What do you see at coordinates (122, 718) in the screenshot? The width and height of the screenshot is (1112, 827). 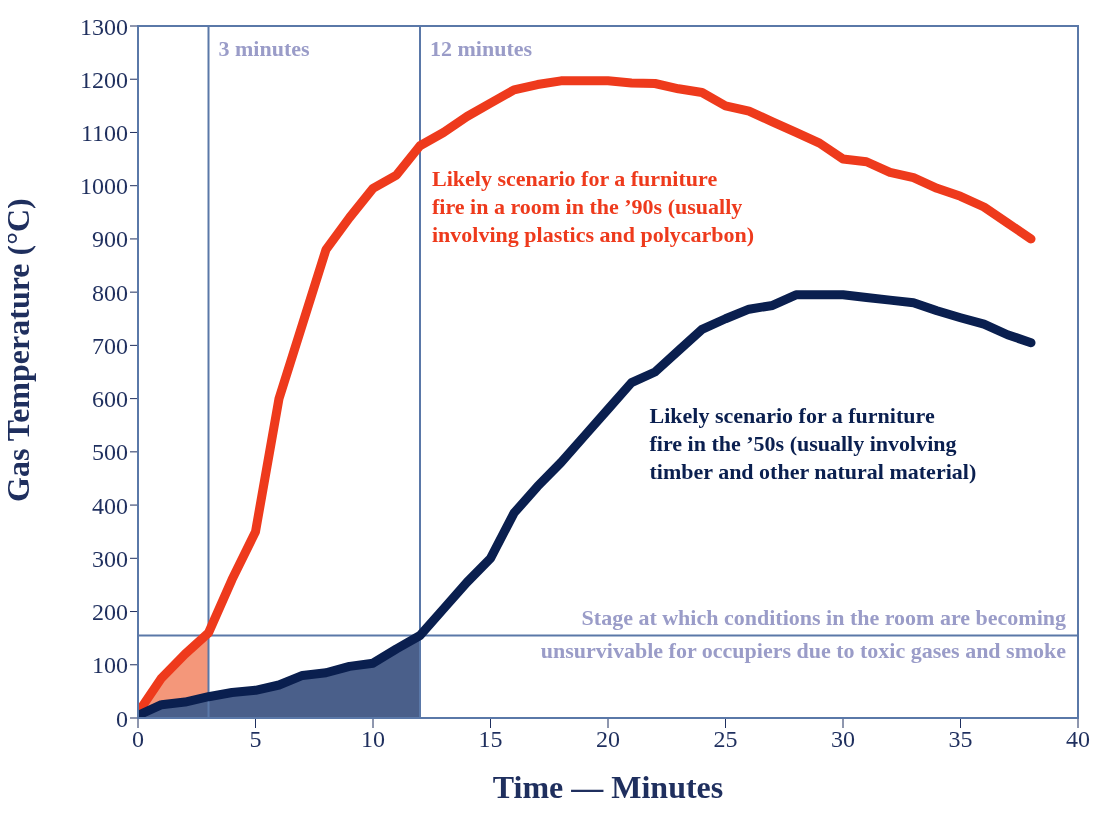 I see `y-tick-label: 0` at bounding box center [122, 718].